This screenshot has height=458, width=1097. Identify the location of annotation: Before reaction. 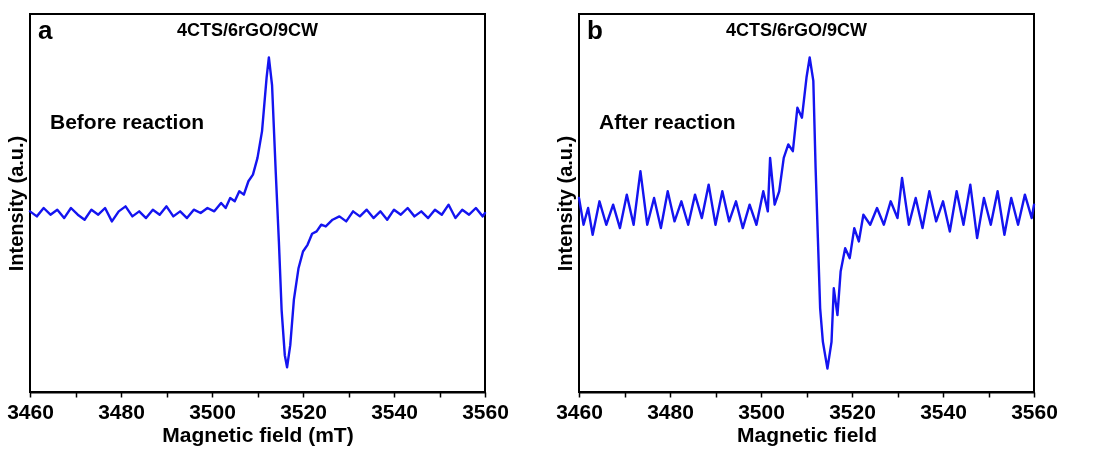
(127, 121).